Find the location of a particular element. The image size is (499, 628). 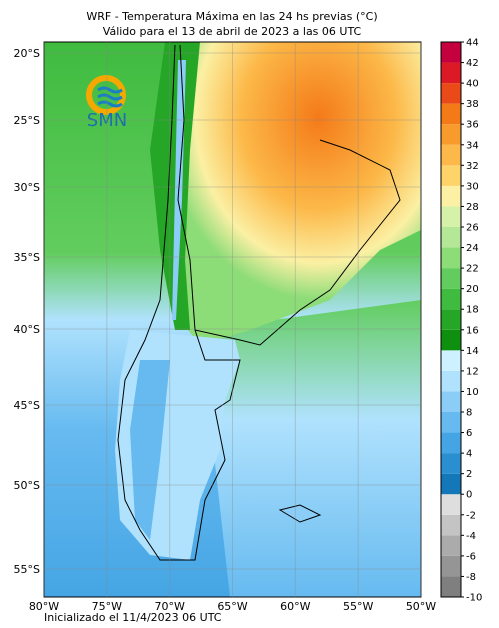

colorbar-label: 0 is located at coordinates (469, 495).